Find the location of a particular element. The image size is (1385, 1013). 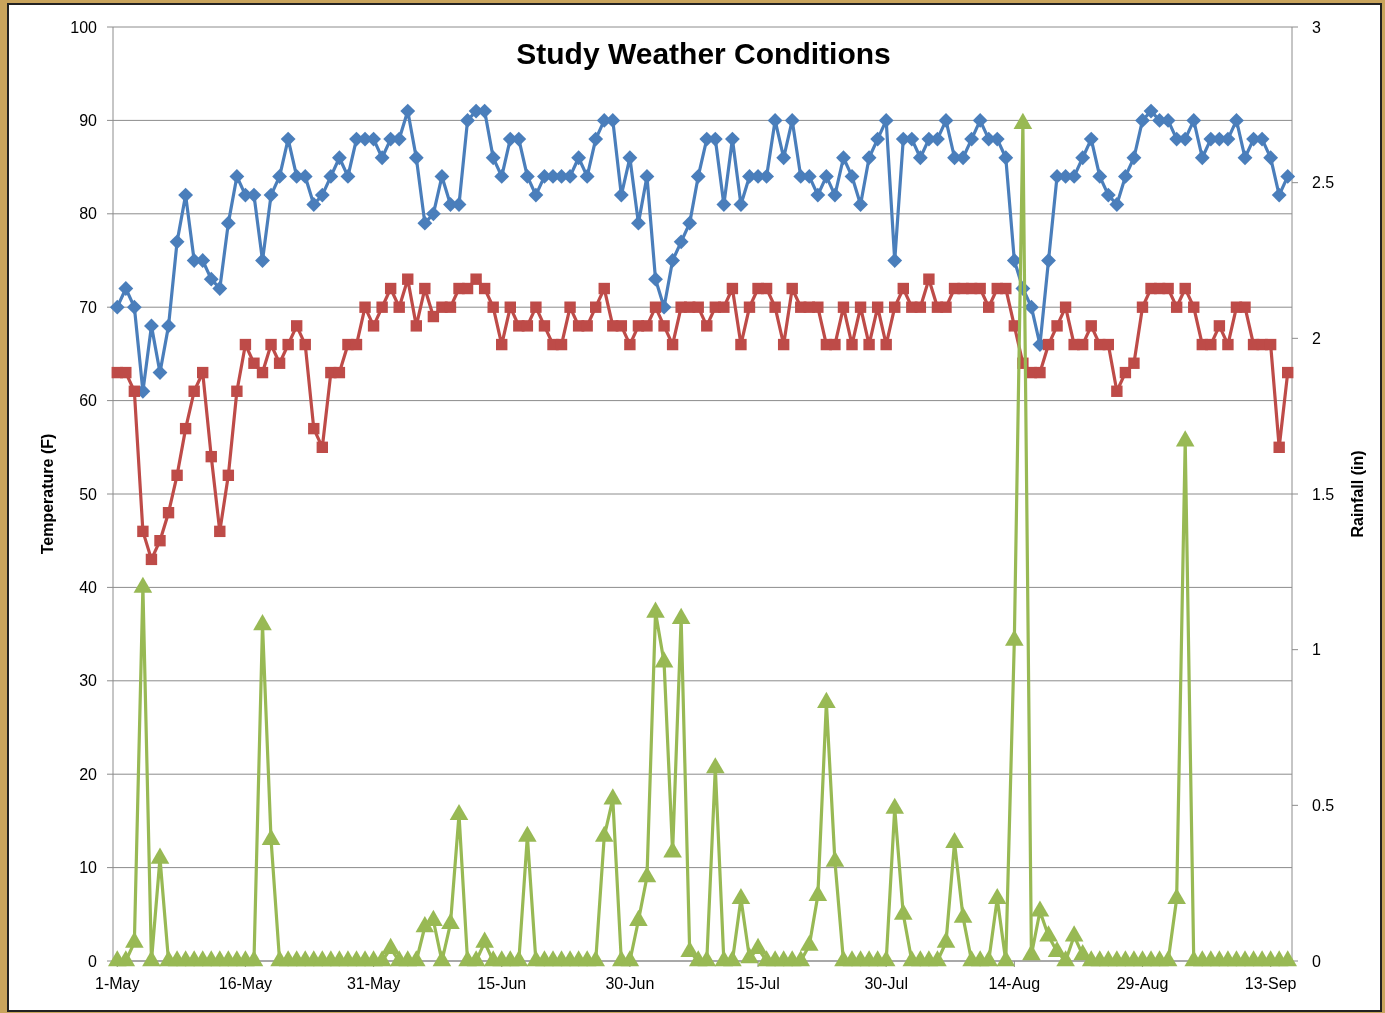

y-tick-label: 100 is located at coordinates (84, 27).